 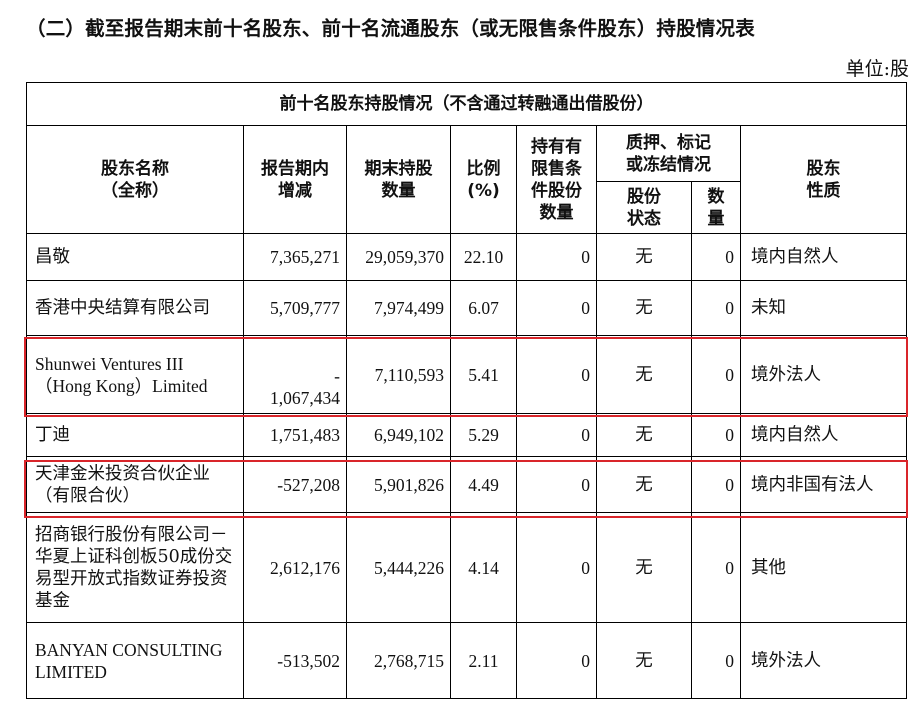 What do you see at coordinates (877, 69) in the screenshot?
I see `unit-label: 单位:股` at bounding box center [877, 69].